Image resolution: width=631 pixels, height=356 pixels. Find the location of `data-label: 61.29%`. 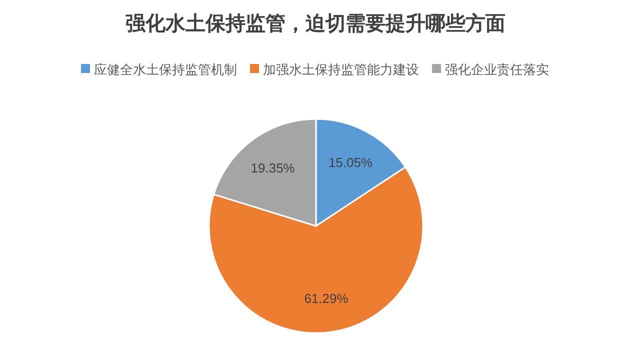

data-label: 61.29% is located at coordinates (326, 298).